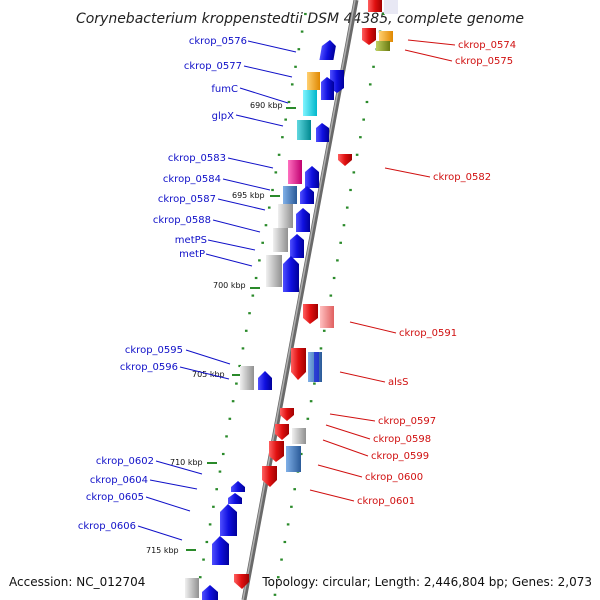  I want to click on gene-alss-arrow, so click(298, 364).